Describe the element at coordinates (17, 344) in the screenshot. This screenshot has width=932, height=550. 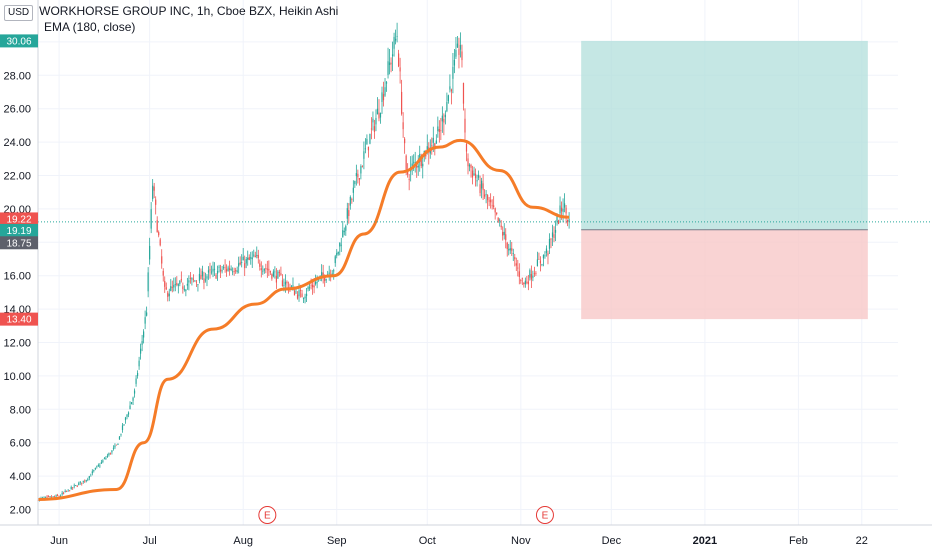
I see `price-tick-label: 12.00` at that location.